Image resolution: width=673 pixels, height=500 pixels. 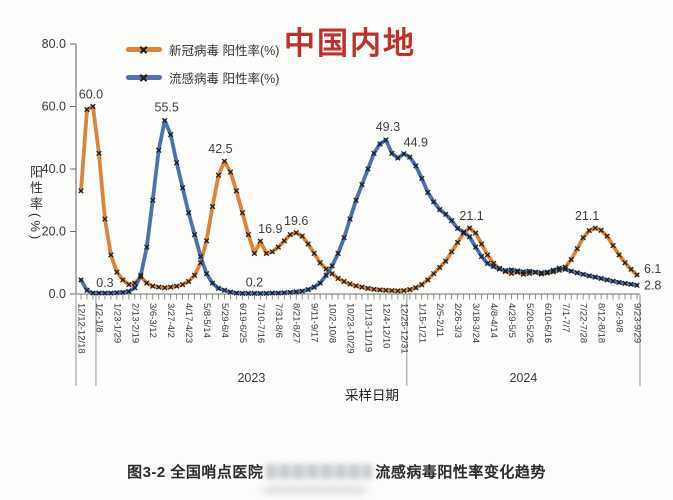 What do you see at coordinates (652, 285) in the screenshot?
I see `flu-point-label: 2.8` at bounding box center [652, 285].